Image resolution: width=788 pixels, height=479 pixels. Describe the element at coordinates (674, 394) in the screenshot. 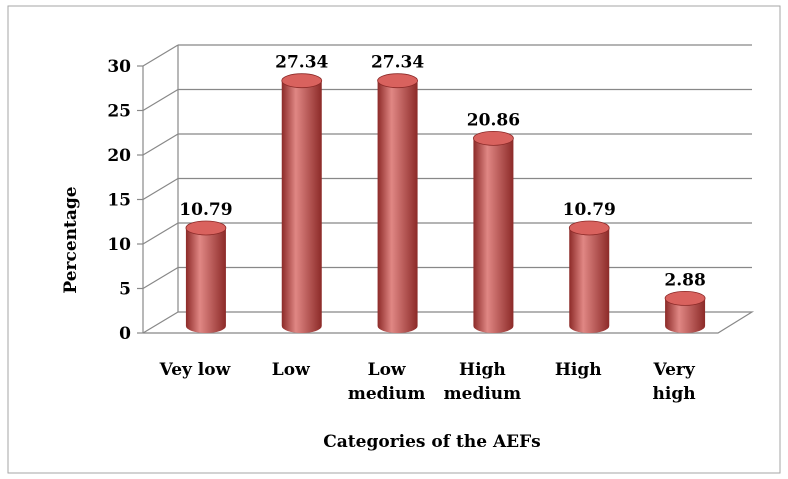

I see `x-tick-label: high` at that location.